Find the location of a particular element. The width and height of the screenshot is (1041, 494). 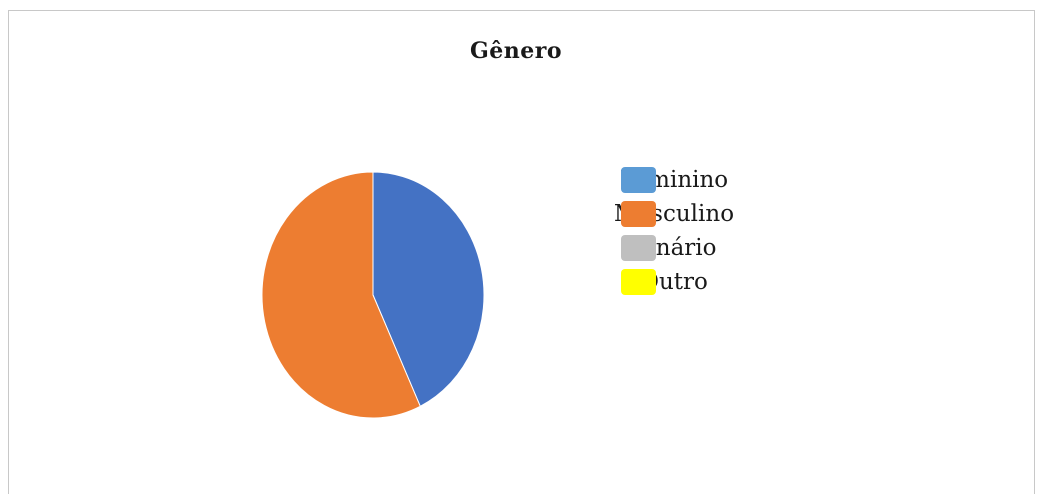

legend-item-outro: Outro is located at coordinates (693, 282).